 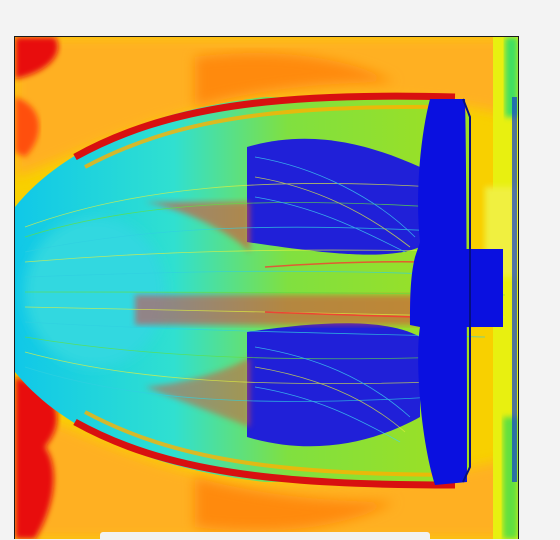 I want to click on bottom-bar-remnant, so click(x=265, y=536).